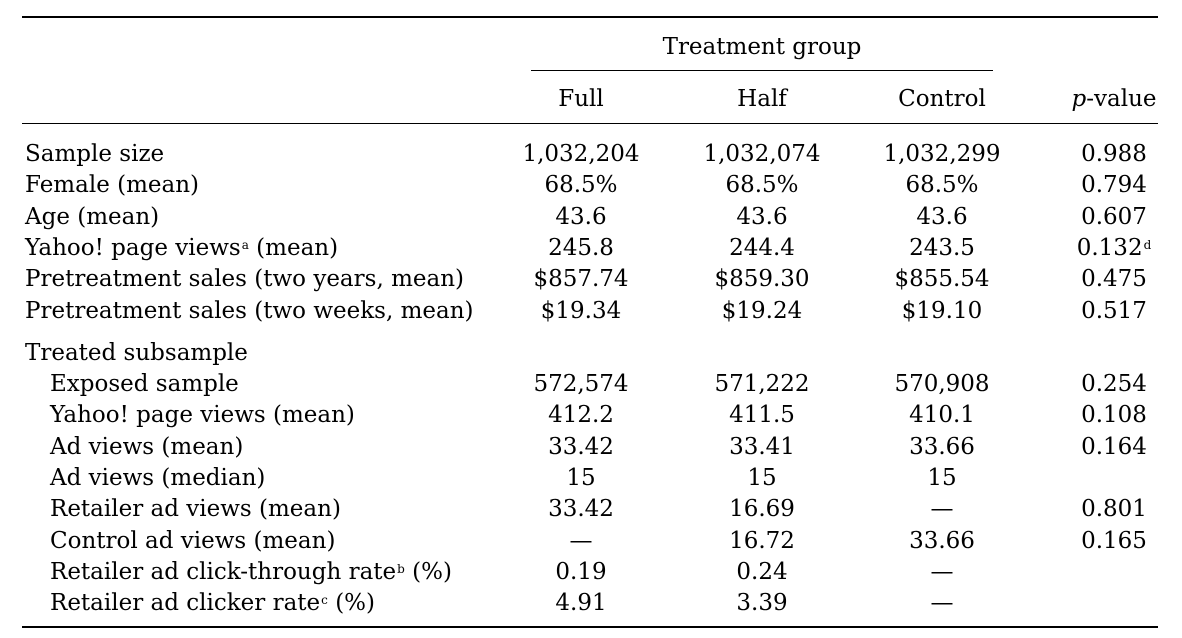  What do you see at coordinates (581, 247) in the screenshot?
I see `cell-full: 245.8` at bounding box center [581, 247].